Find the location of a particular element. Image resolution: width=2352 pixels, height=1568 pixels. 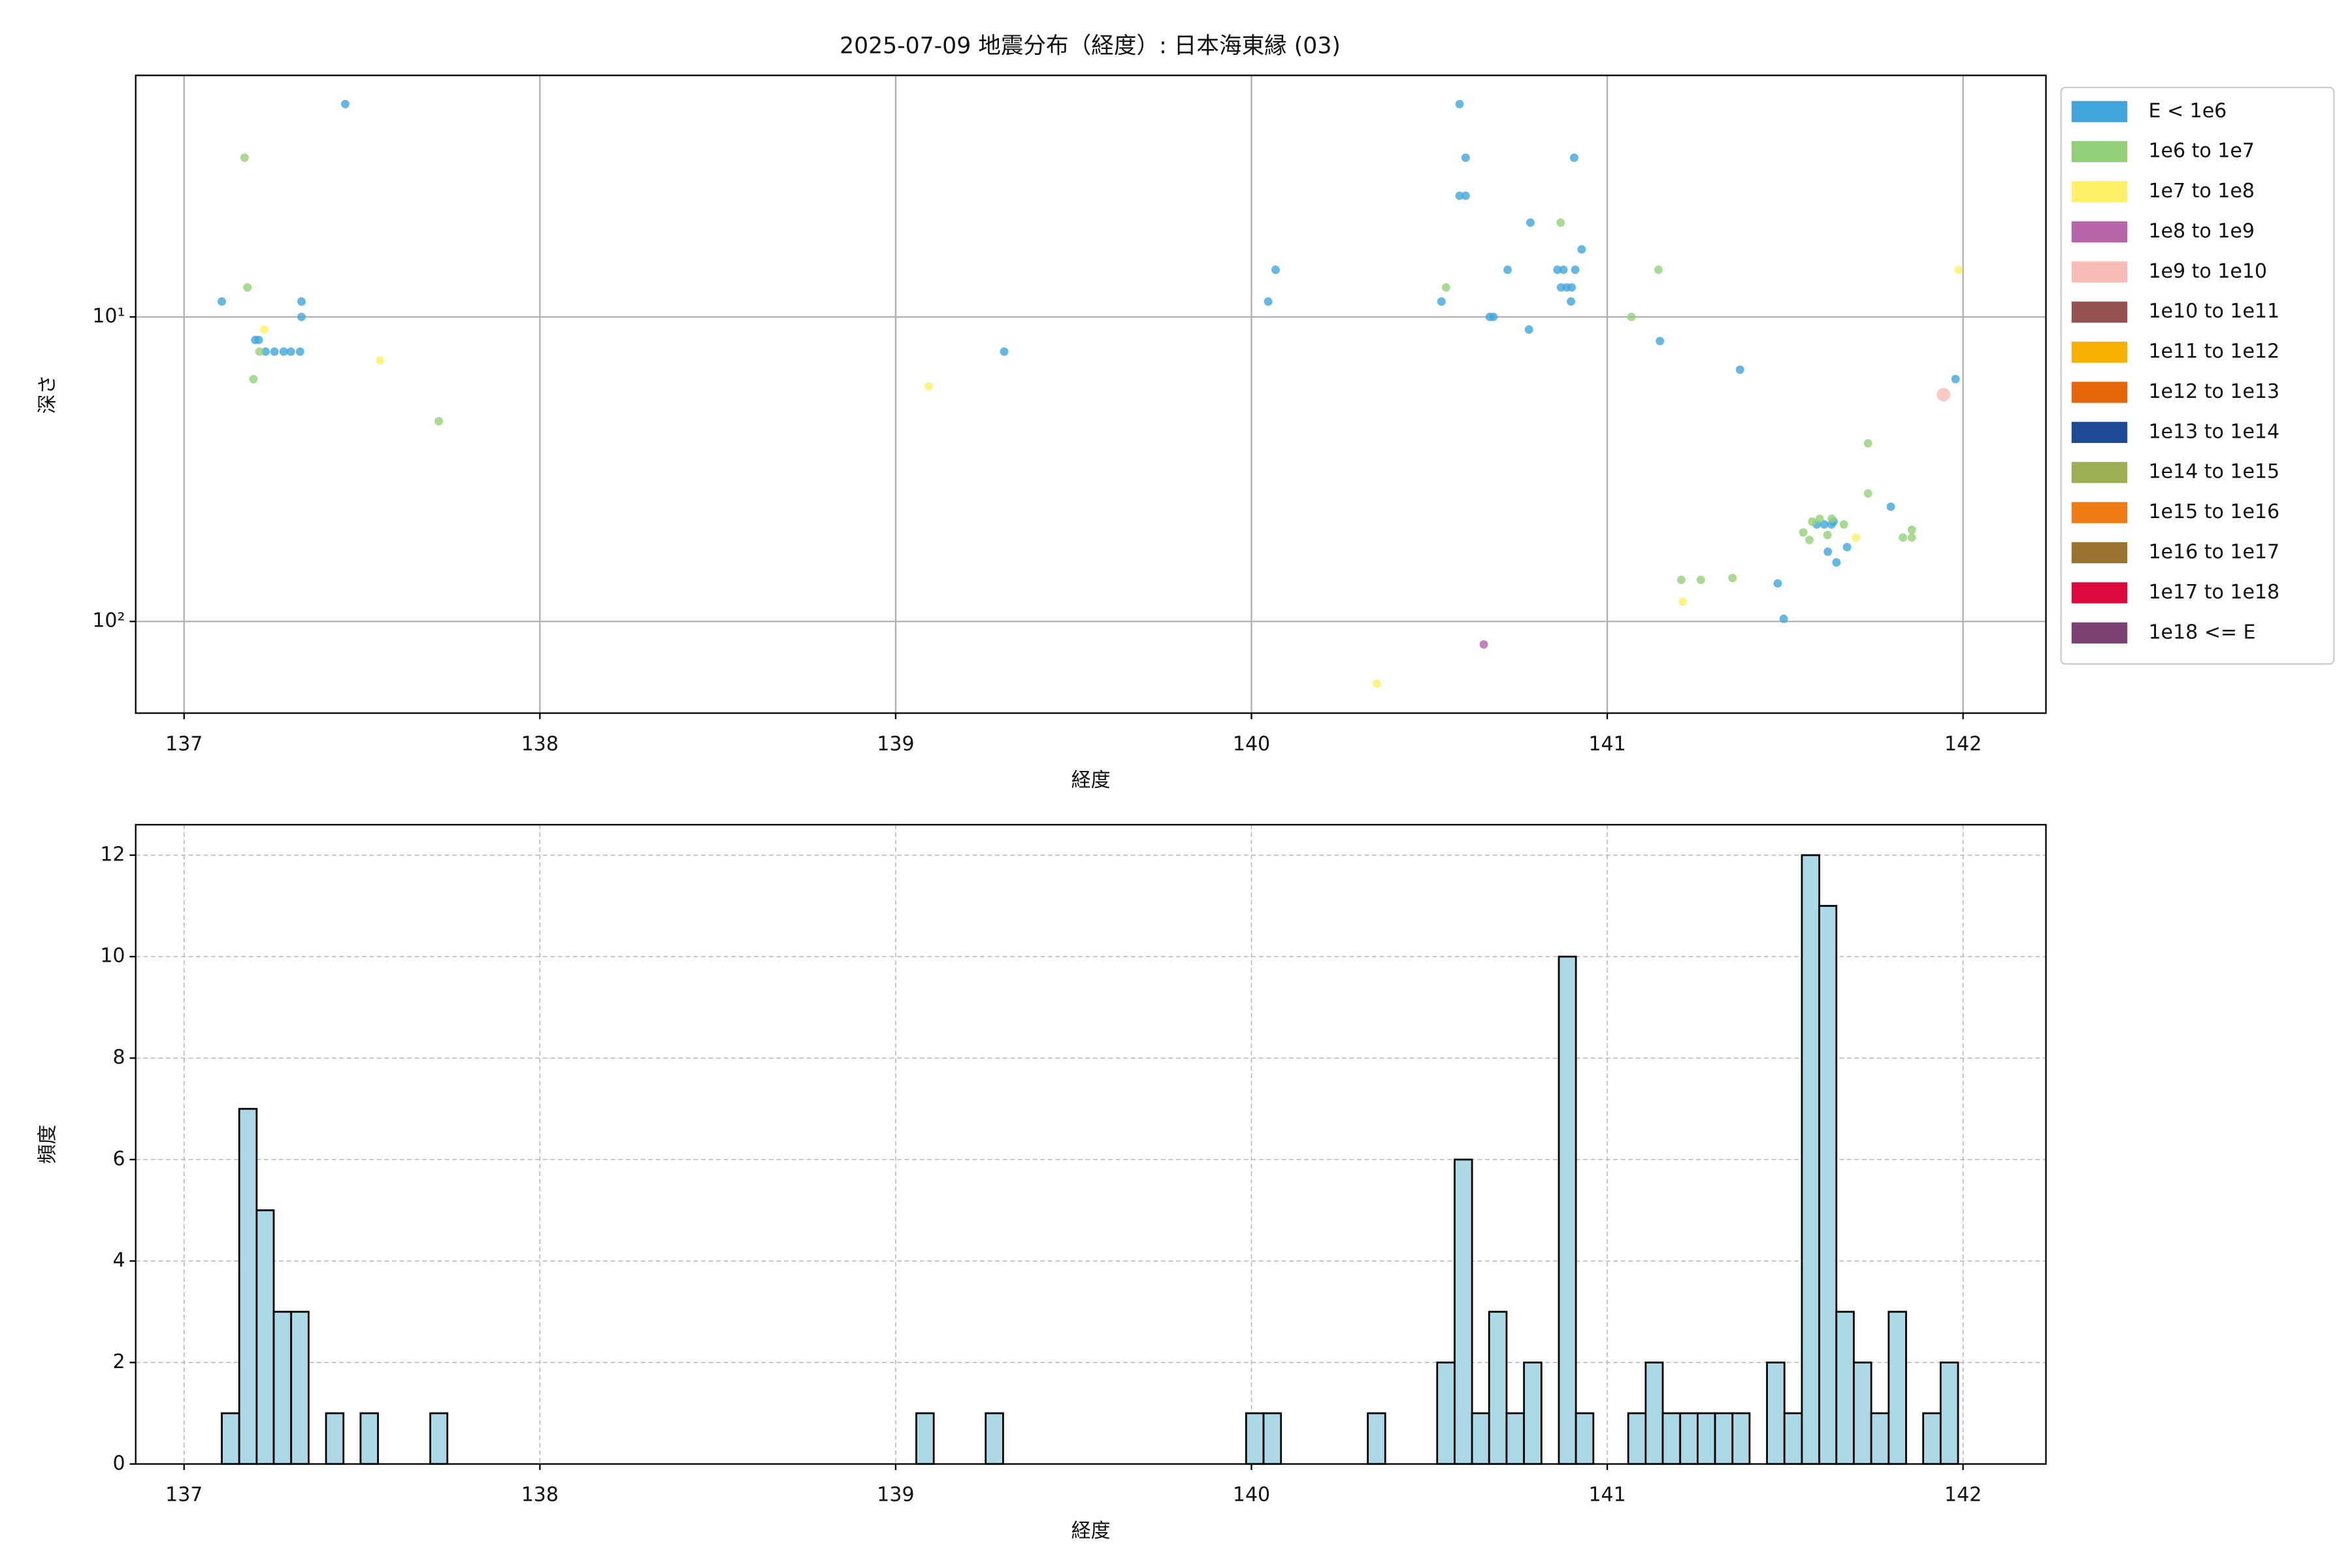

legend-label: 1e14 to 1e15 is located at coordinates (2213, 472).